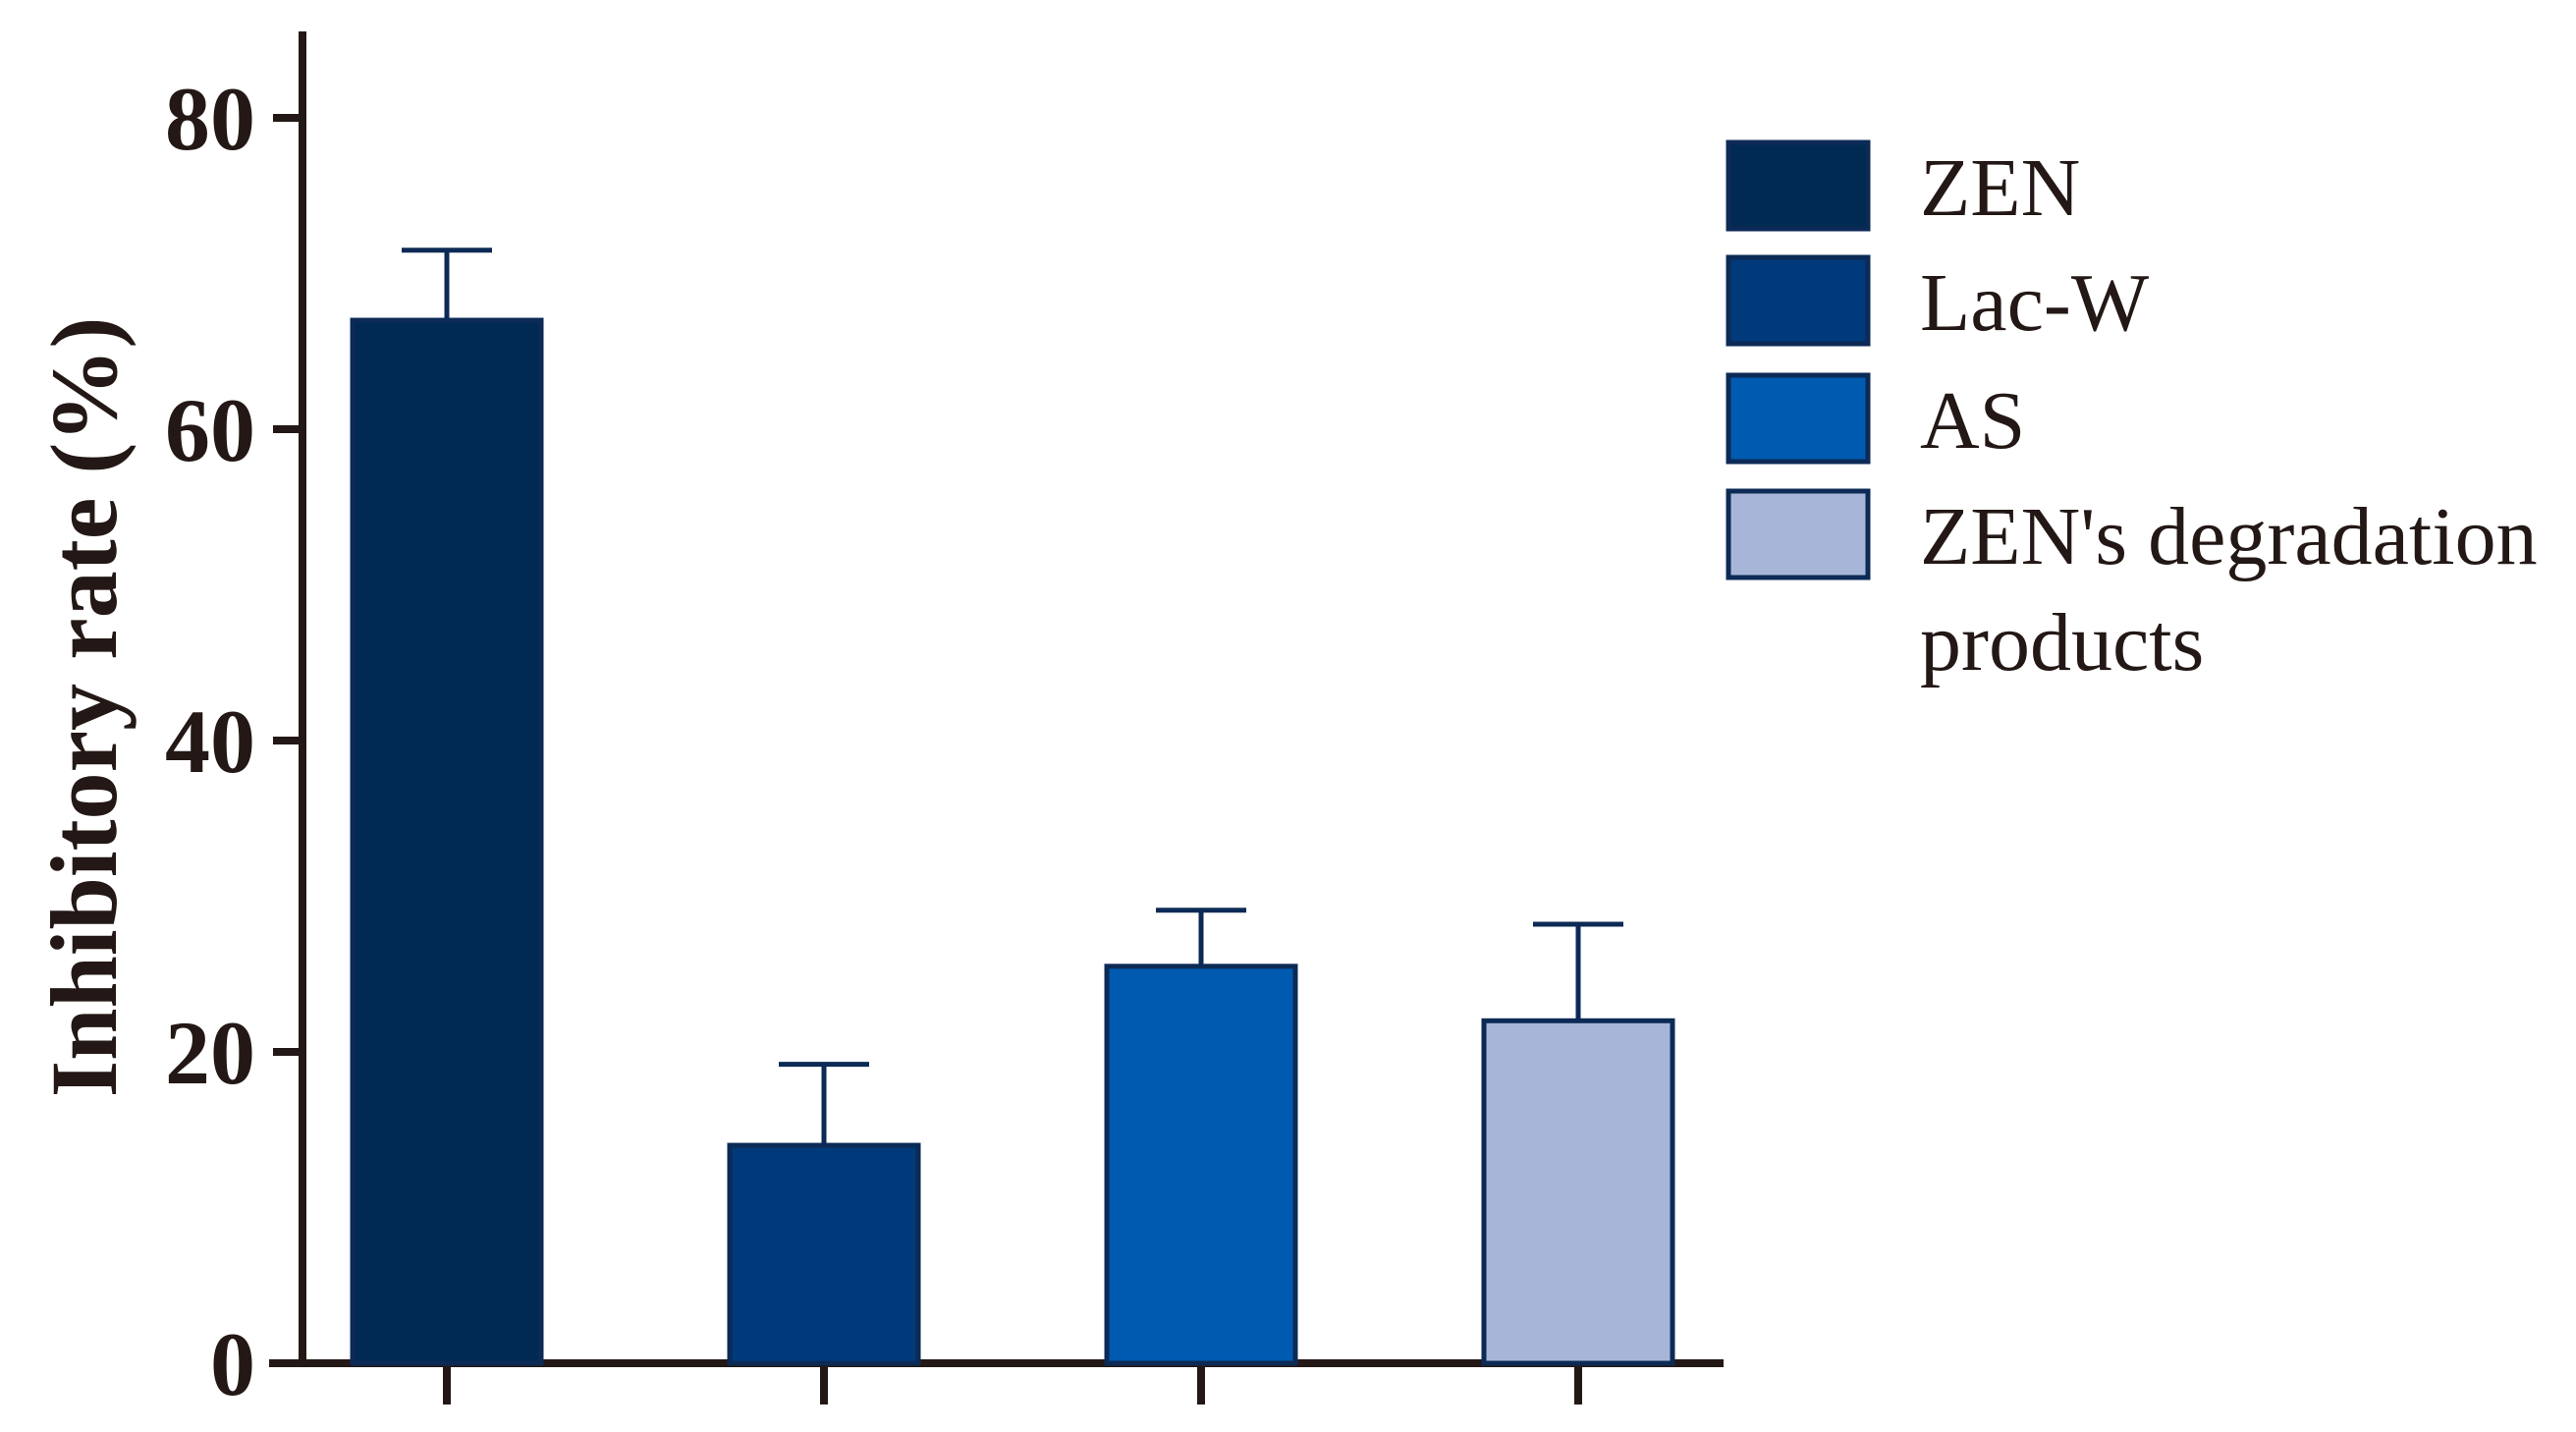  I want to click on y-axis-title: Inhibitory rate (%), so click(84, 707).